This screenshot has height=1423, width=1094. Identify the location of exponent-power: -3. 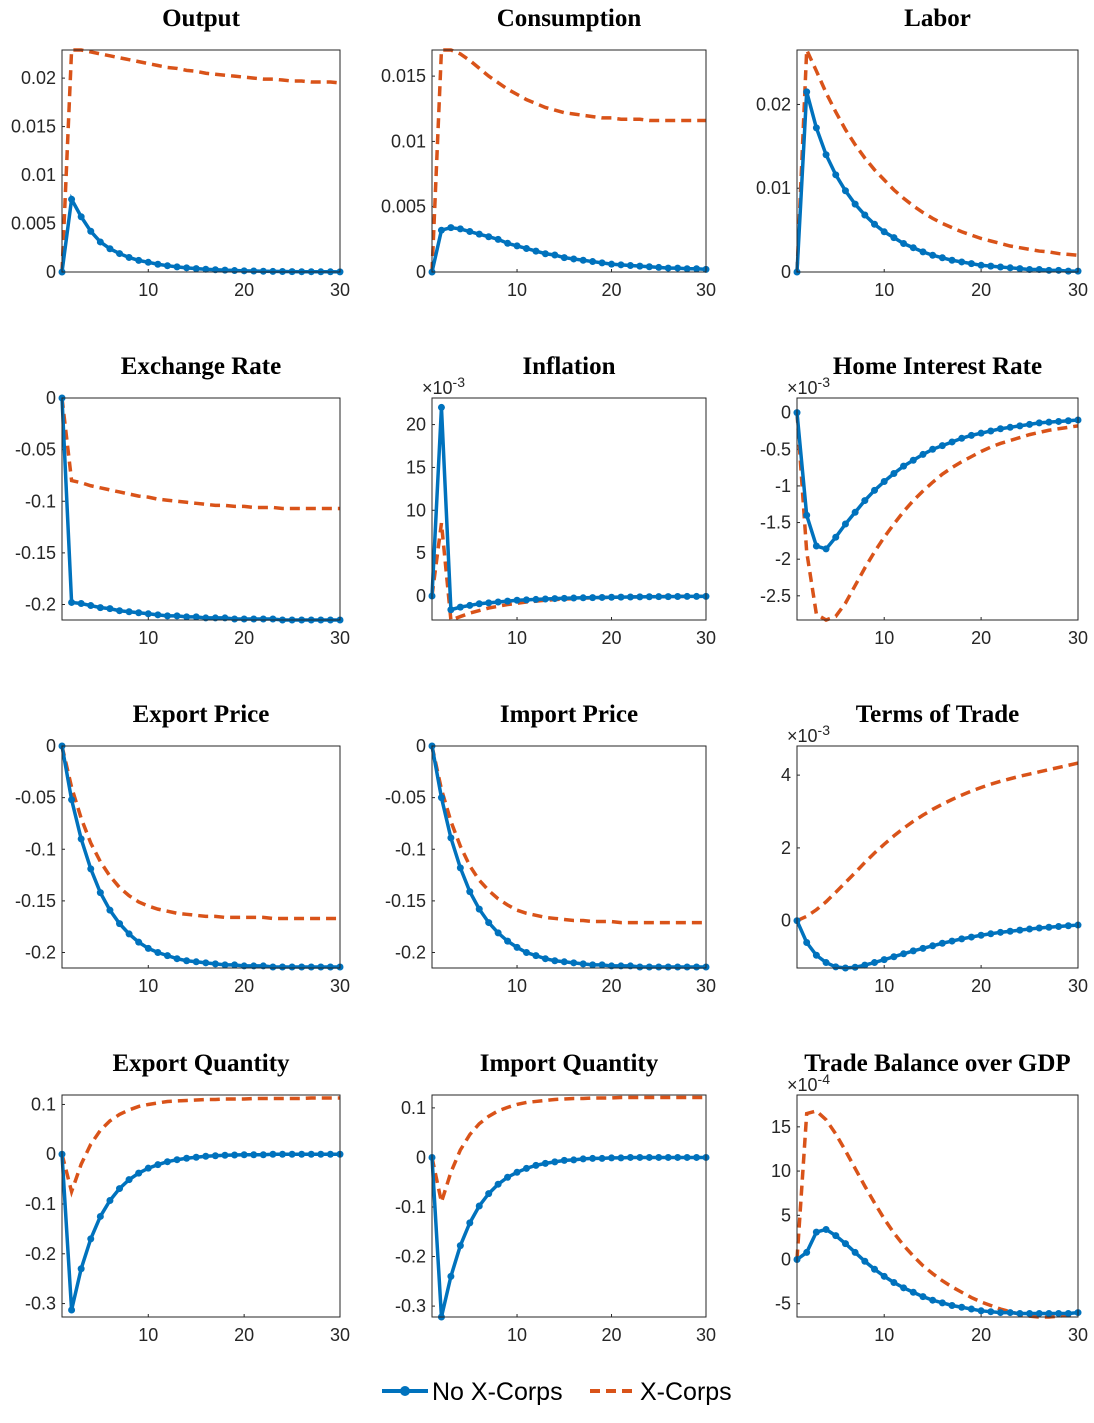
(824, 730).